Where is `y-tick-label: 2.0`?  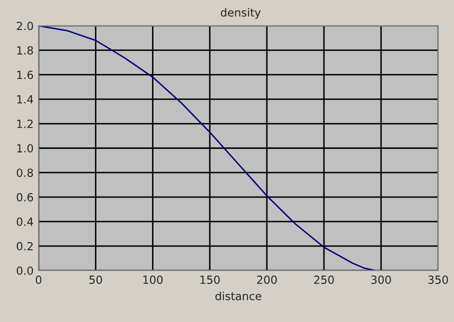
y-tick-label: 2.0 is located at coordinates (24, 26).